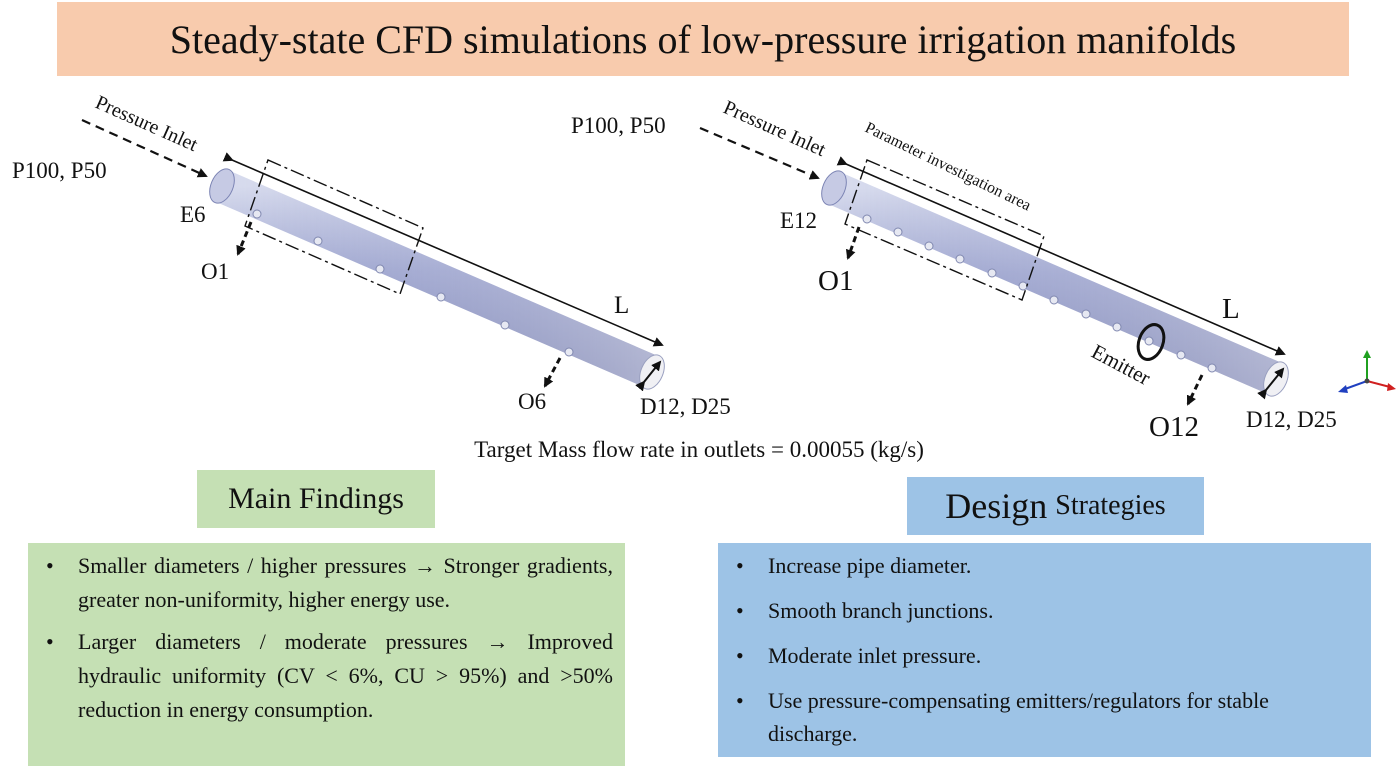  Describe the element at coordinates (648, 376) in the screenshot. I see `left-diameter-arrow` at that location.